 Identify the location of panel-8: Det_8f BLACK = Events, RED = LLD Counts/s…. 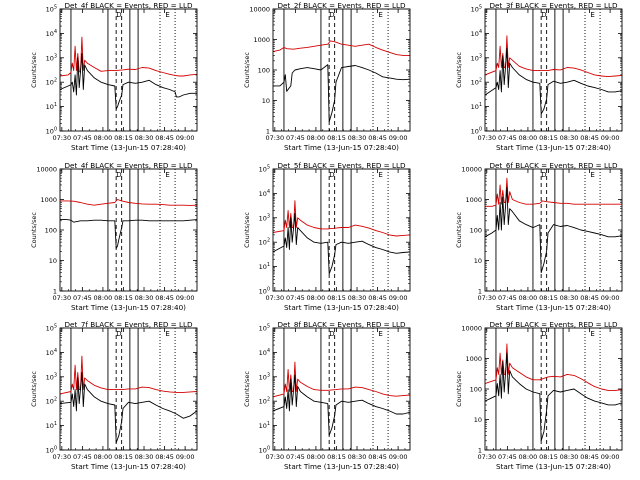
(327, 395).